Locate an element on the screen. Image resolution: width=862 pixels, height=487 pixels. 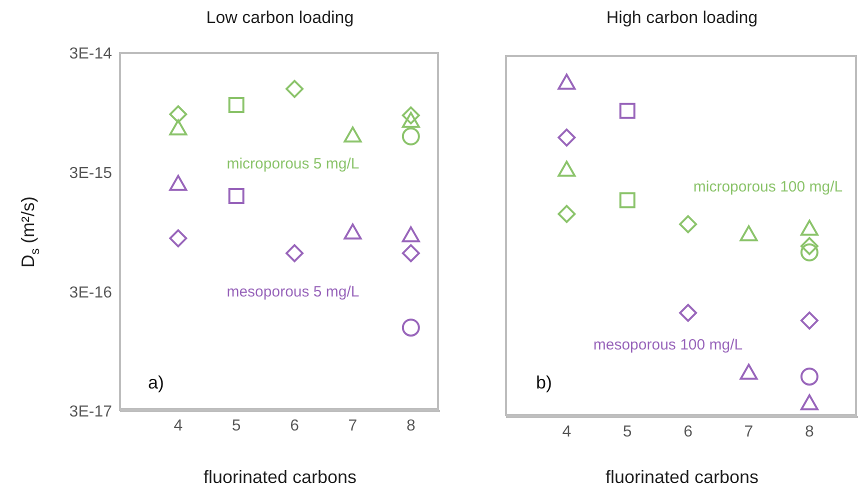
chart-title: Low carbon loading is located at coordinates (280, 18).